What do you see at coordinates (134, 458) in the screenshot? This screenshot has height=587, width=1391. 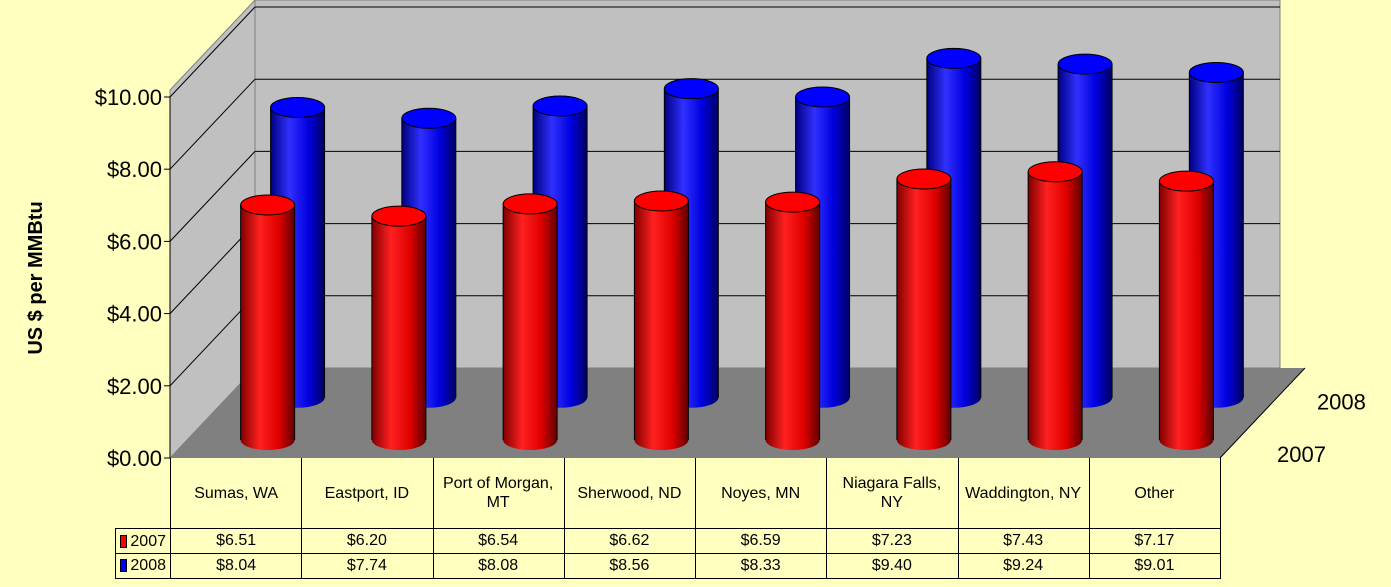 I see `y-tick-label: $0.00` at bounding box center [134, 458].